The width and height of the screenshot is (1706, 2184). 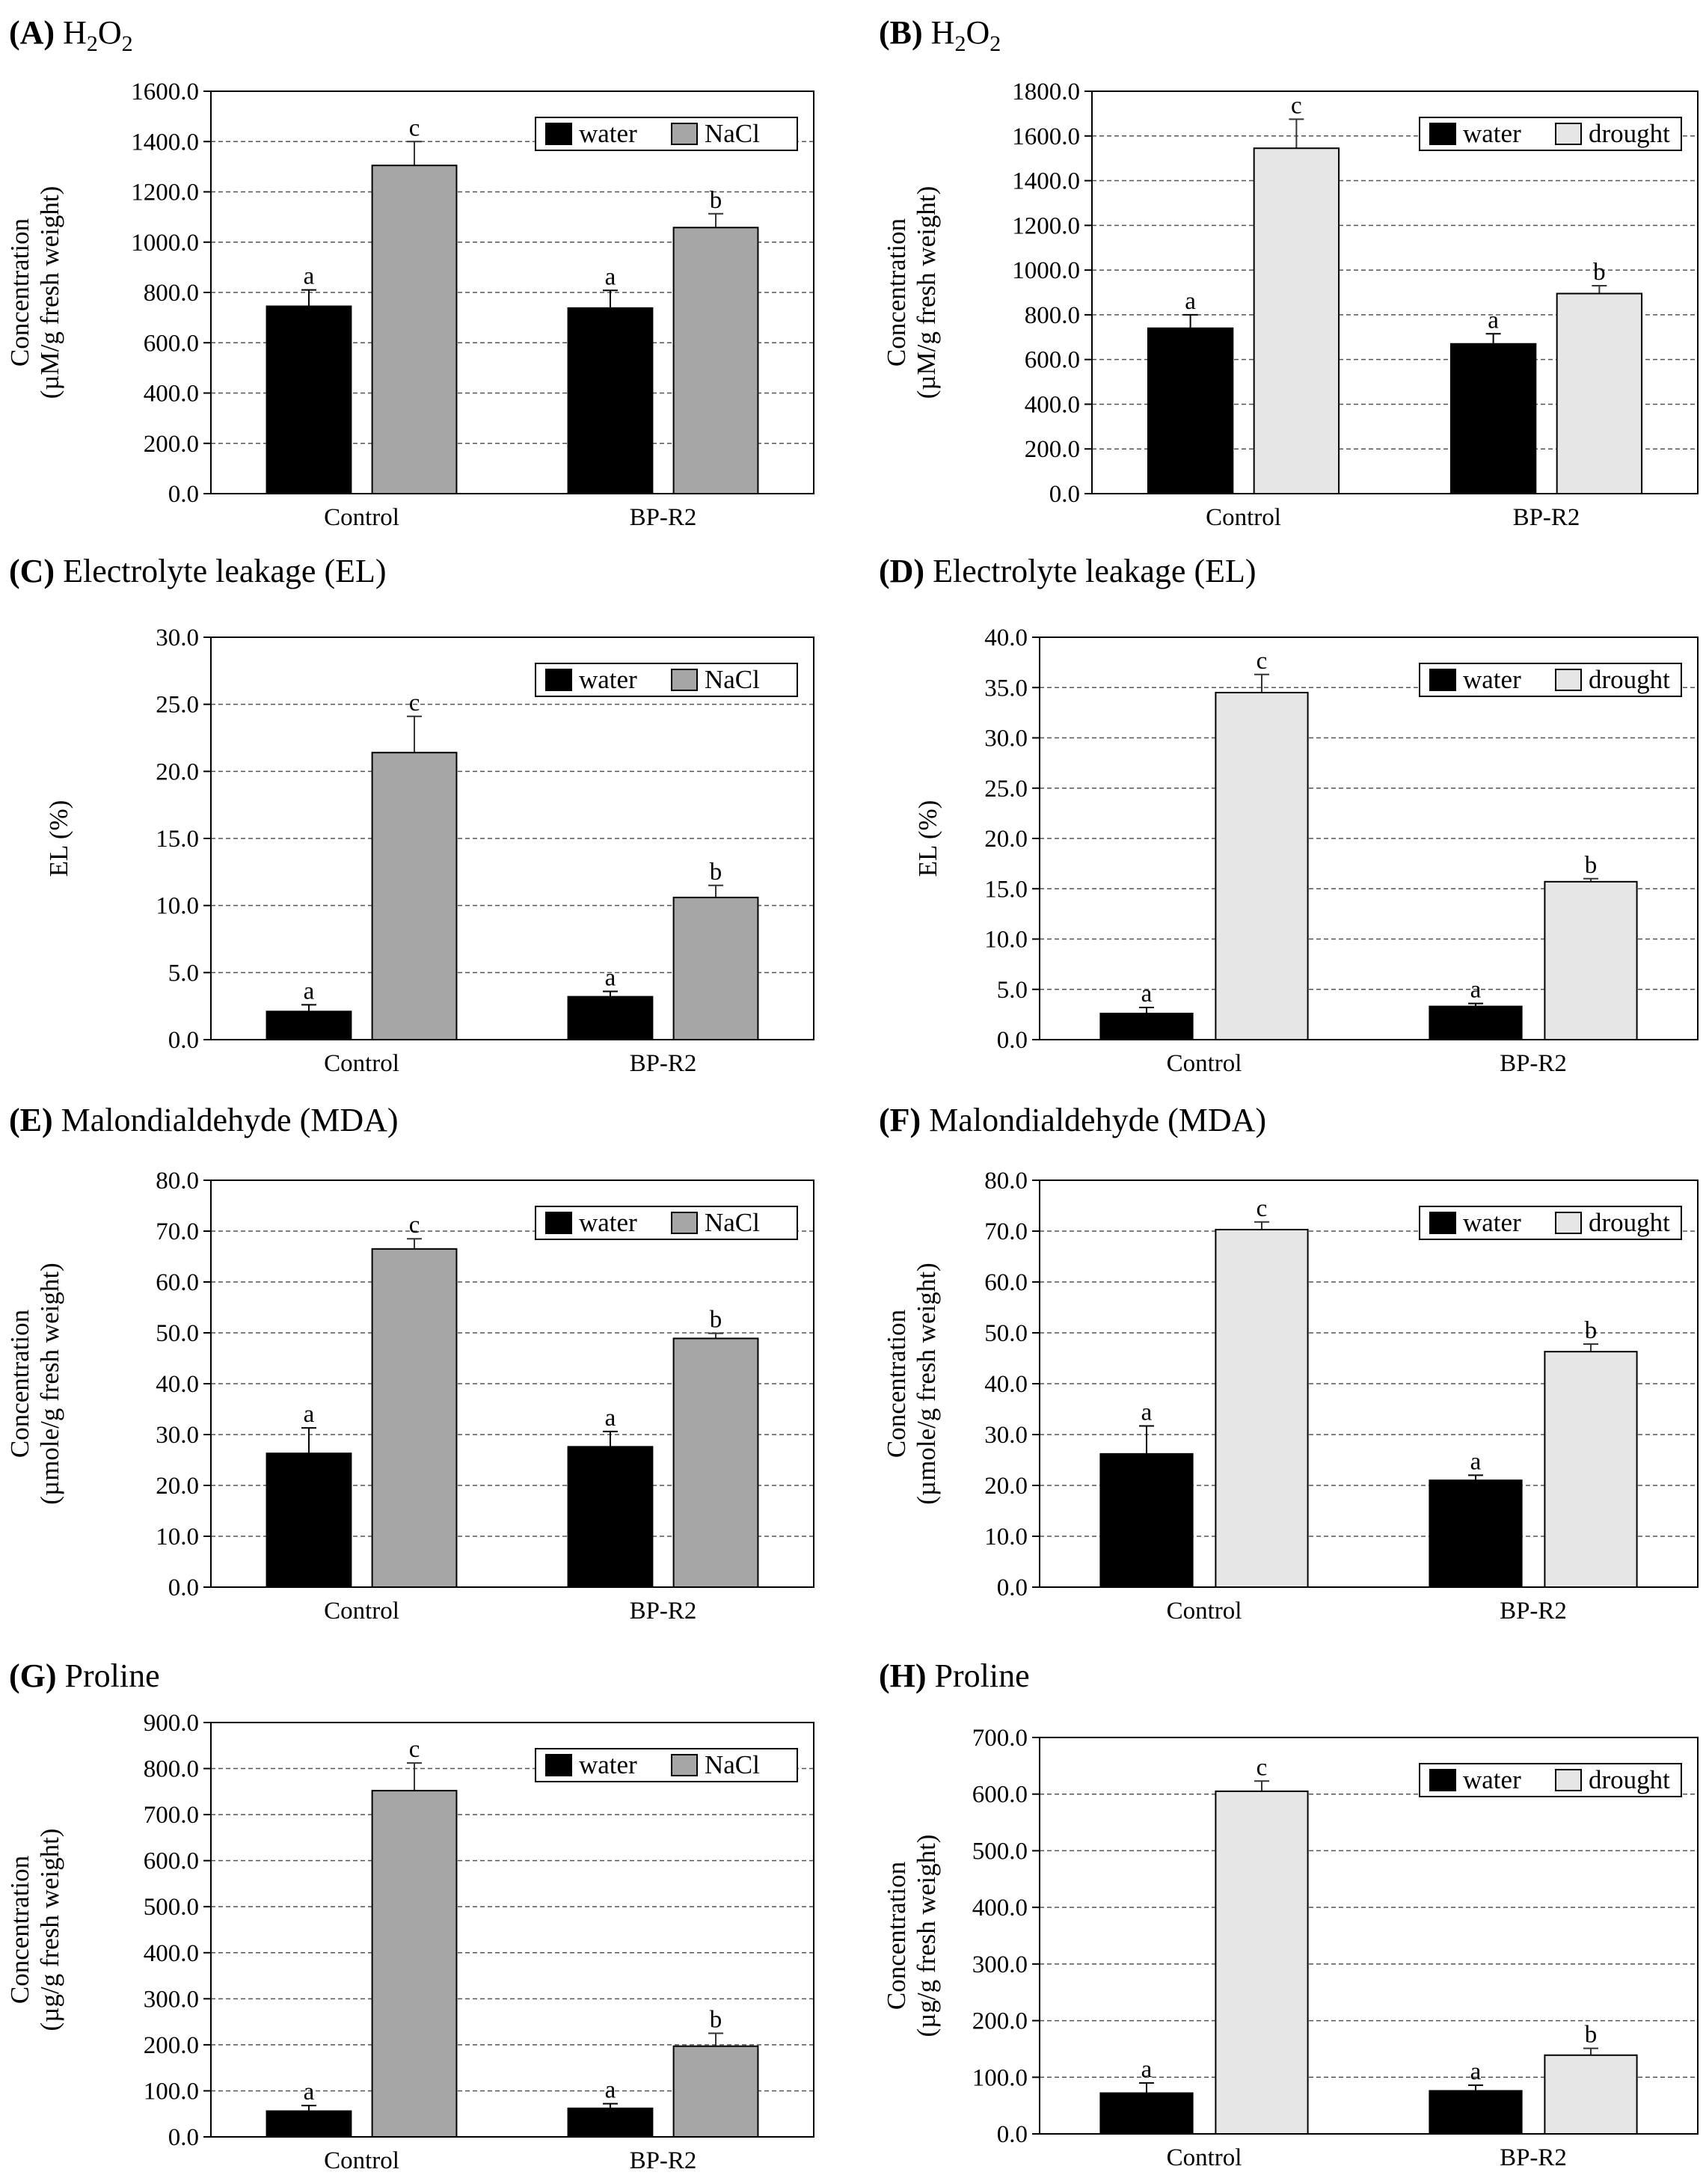 I want to click on y-tick-label: 500.0, so click(x=171, y=1907).